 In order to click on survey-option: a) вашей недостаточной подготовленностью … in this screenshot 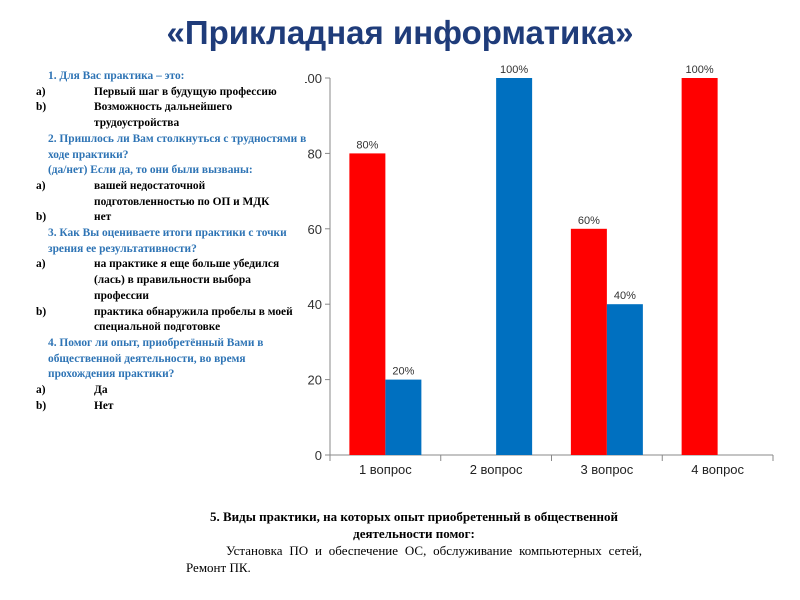, I will do `click(172, 194)`.